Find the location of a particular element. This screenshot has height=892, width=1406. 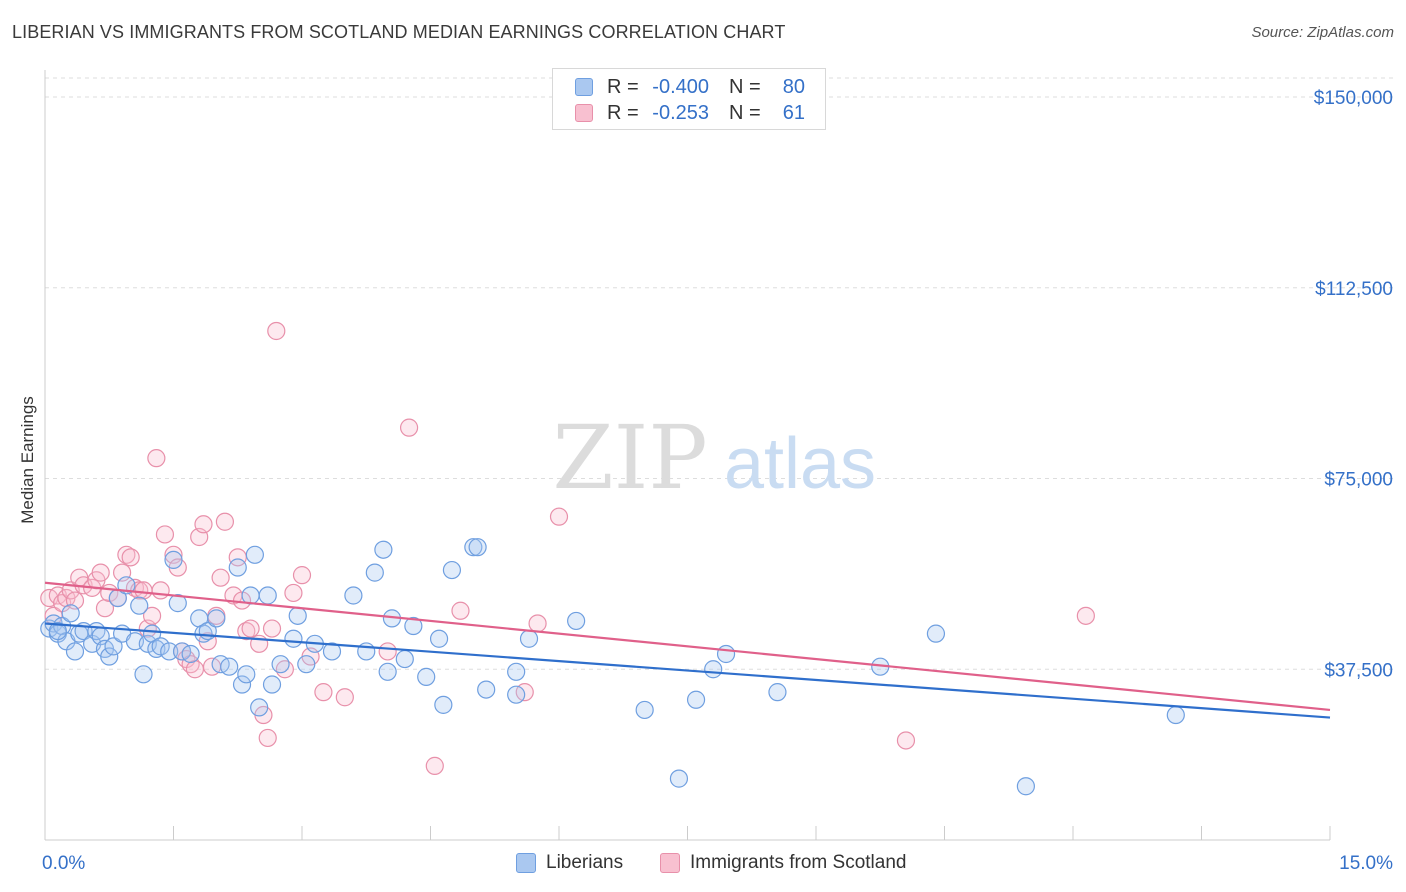

x-tick-label: 15.0% is located at coordinates (1366, 863).